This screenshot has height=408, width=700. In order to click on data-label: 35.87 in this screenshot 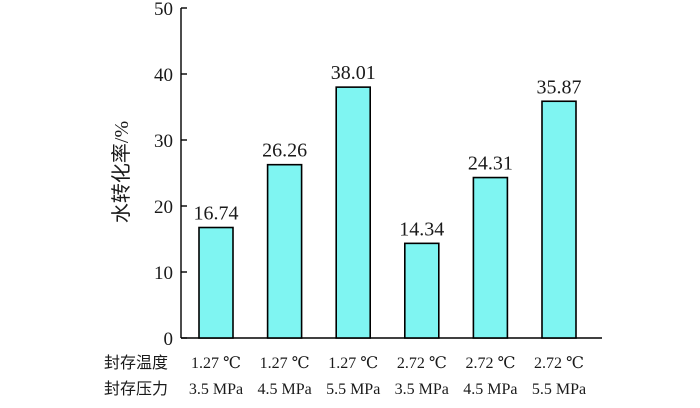, I will do `click(559, 87)`.